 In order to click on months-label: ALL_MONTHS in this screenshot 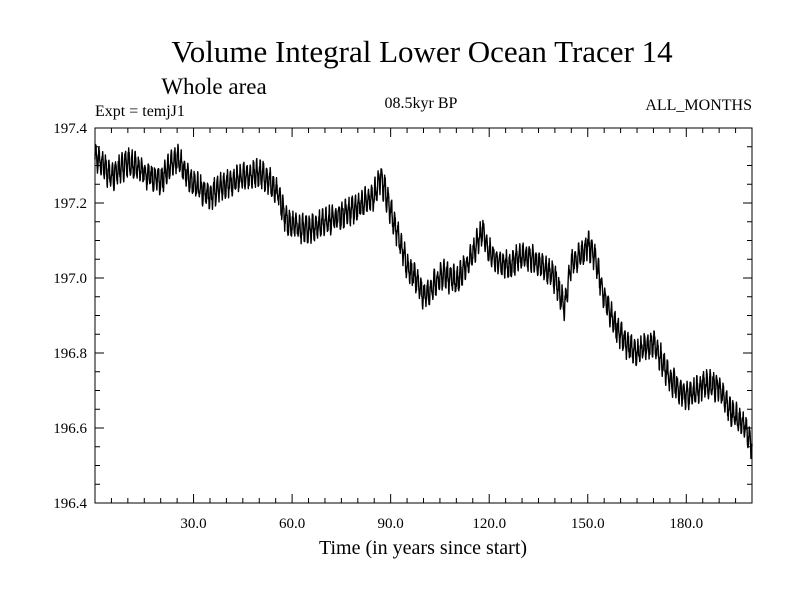, I will do `click(698, 105)`.